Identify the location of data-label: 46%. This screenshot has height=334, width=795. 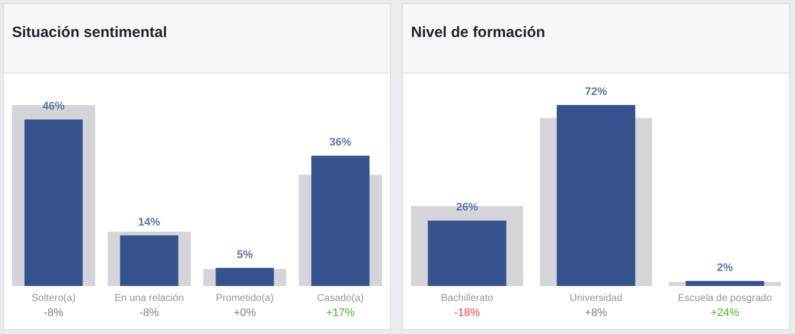
(53, 106).